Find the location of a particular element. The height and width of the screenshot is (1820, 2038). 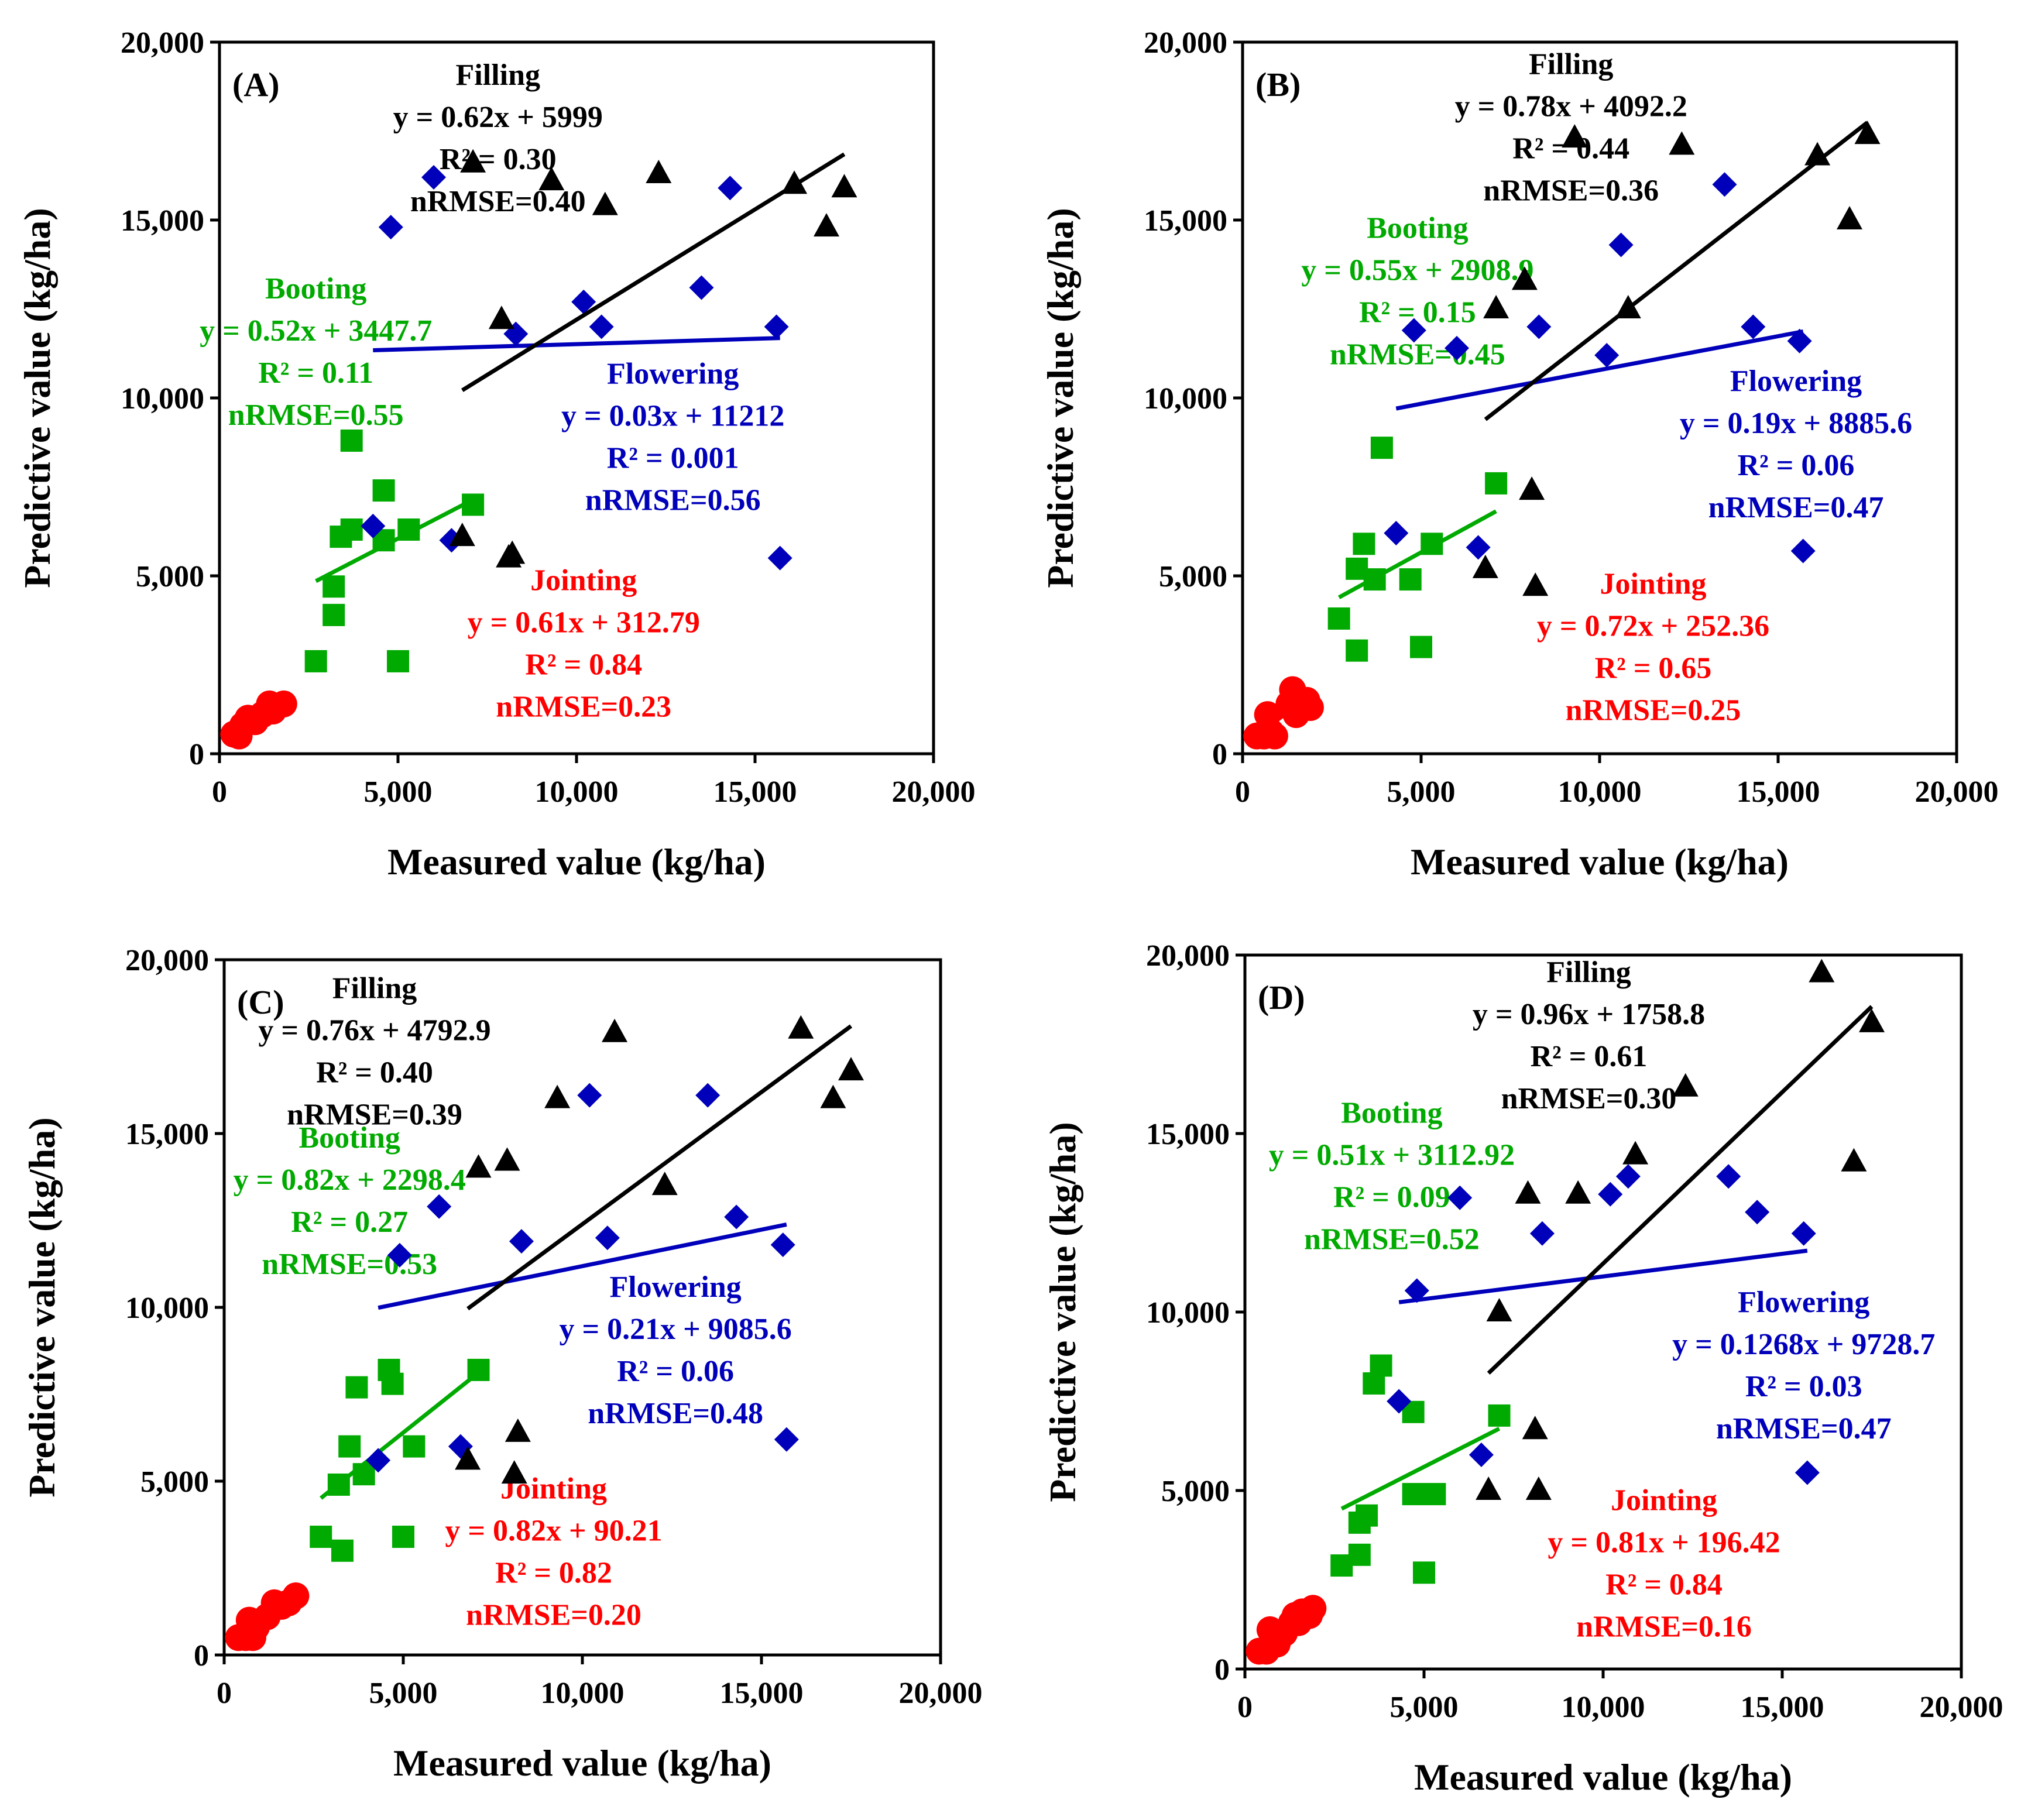

y-tick-label: 15,000 is located at coordinates (162, 221).